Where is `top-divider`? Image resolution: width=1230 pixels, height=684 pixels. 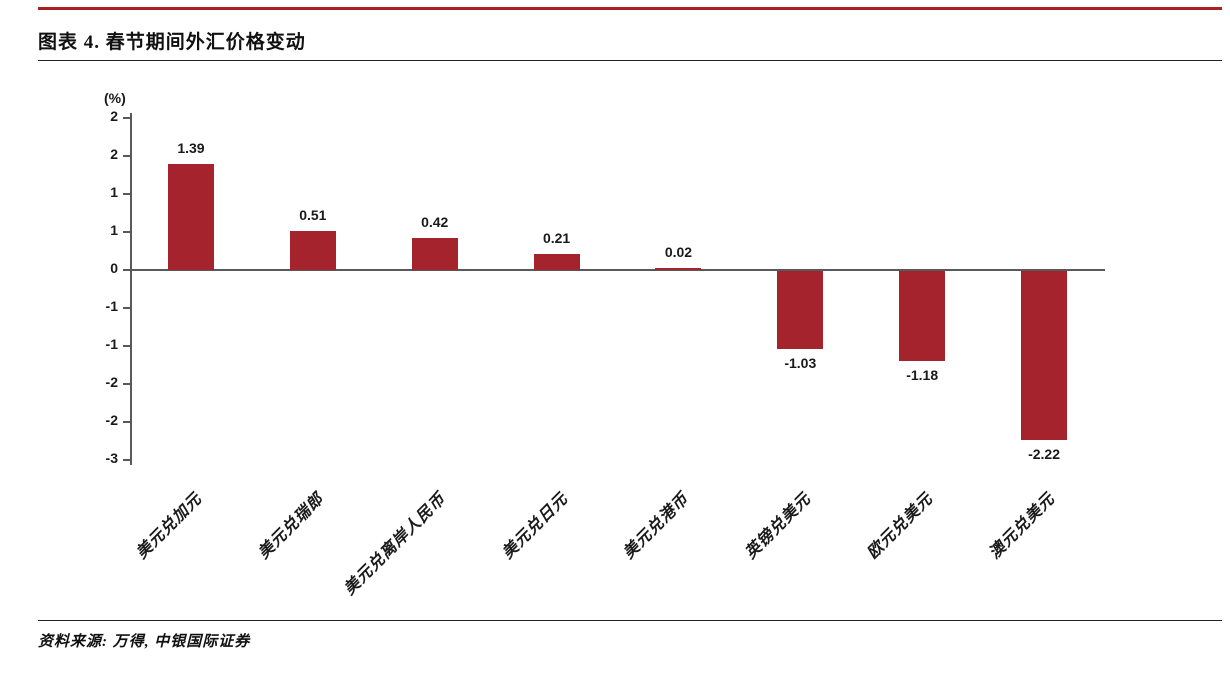 top-divider is located at coordinates (630, 8).